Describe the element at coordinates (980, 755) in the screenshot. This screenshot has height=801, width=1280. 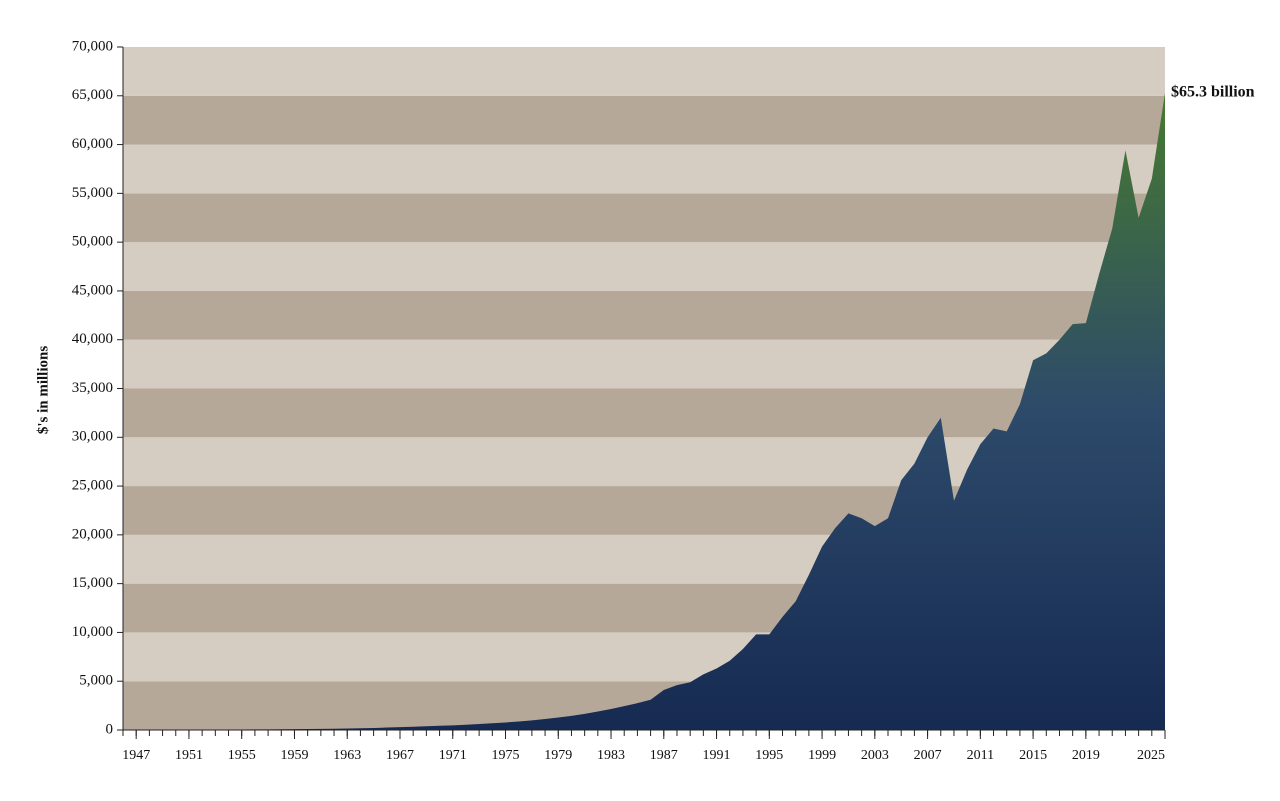
I see `x-tick-label: 2011` at that location.